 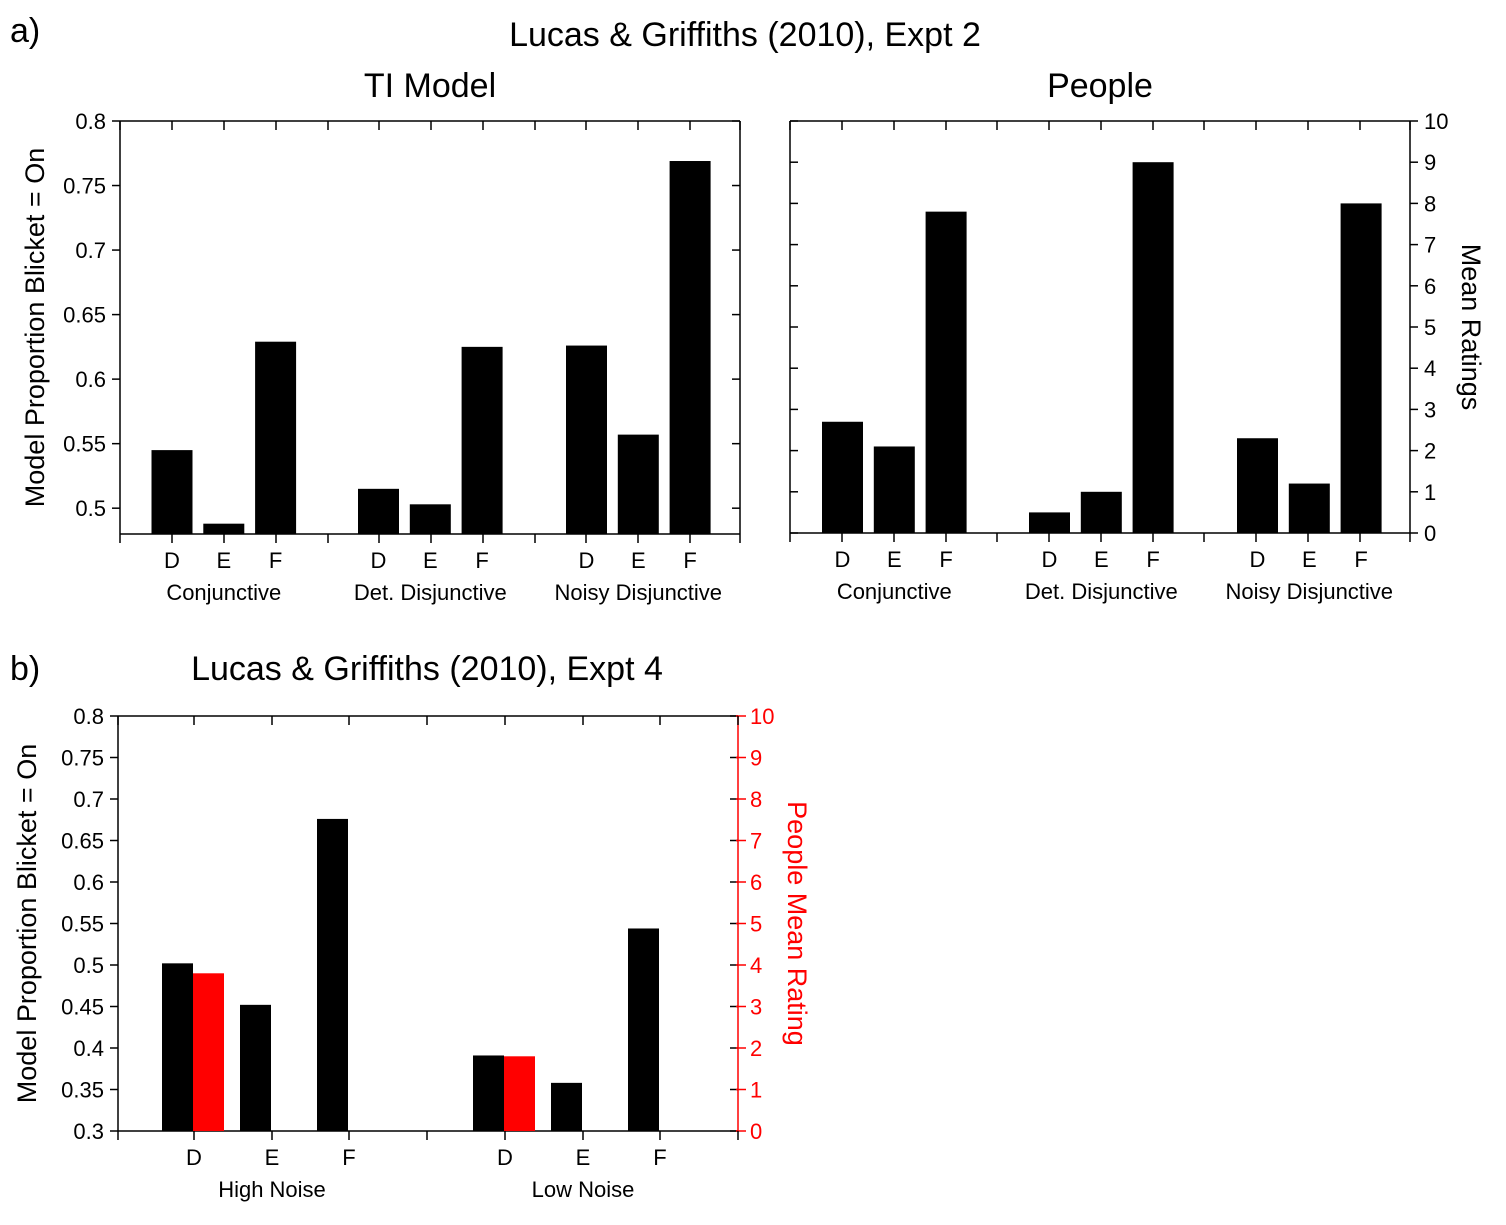 What do you see at coordinates (82, 1090) in the screenshot?
I see `y-tick-label: 0.35` at bounding box center [82, 1090].